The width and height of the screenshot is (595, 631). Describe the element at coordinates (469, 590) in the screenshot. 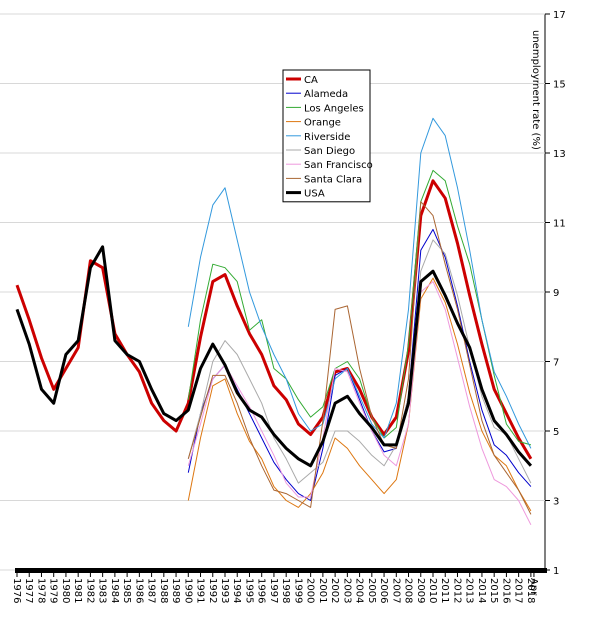

I see `x-tick-label: 2013` at that location.